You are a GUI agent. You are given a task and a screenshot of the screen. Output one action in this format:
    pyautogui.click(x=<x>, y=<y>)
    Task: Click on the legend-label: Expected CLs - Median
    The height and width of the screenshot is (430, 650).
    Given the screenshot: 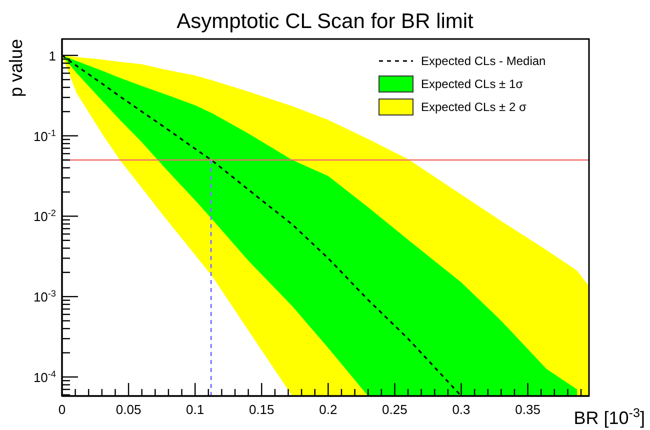 What is the action you would take?
    pyautogui.click(x=483, y=61)
    